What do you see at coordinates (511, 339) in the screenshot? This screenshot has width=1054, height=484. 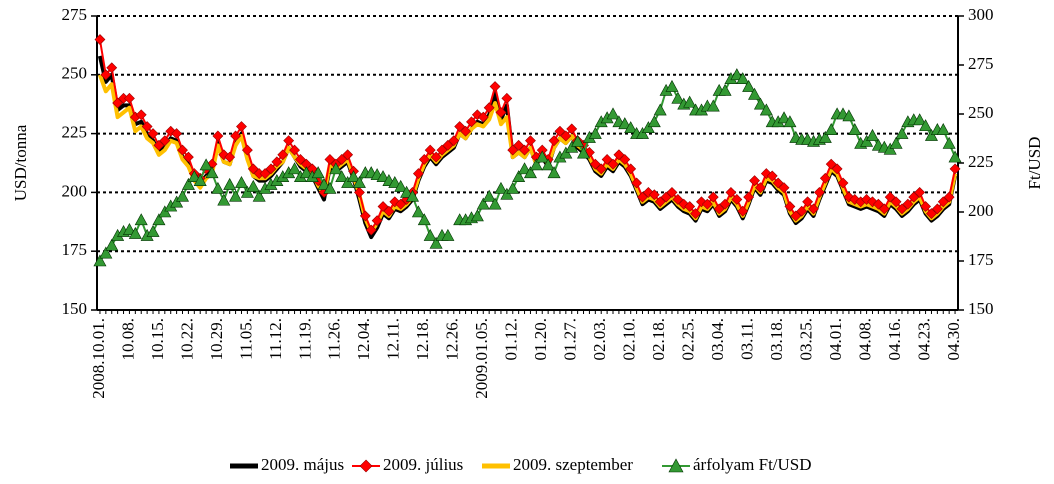 I see `x-tick-label: 01.12.` at bounding box center [511, 339].